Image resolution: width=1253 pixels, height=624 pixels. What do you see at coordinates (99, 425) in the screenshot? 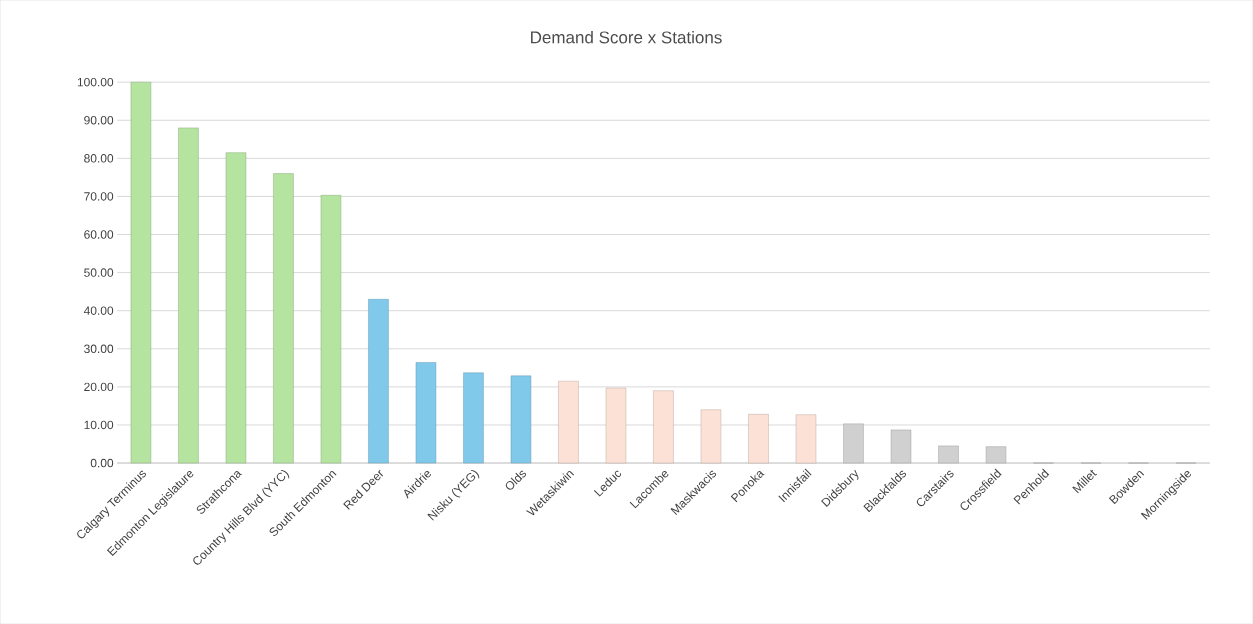
I see `y-tick-label: 10.00` at bounding box center [99, 425].